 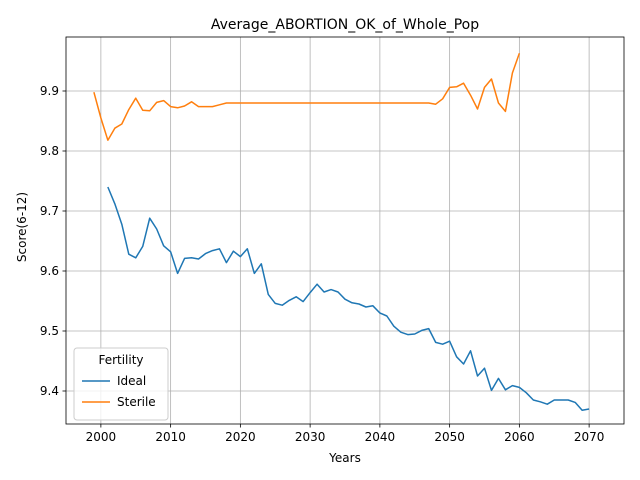 What do you see at coordinates (53, 241) in the screenshot?
I see `y-axis: 9.4 9.5 9.6 9.7 9.8 9.9` at bounding box center [53, 241].